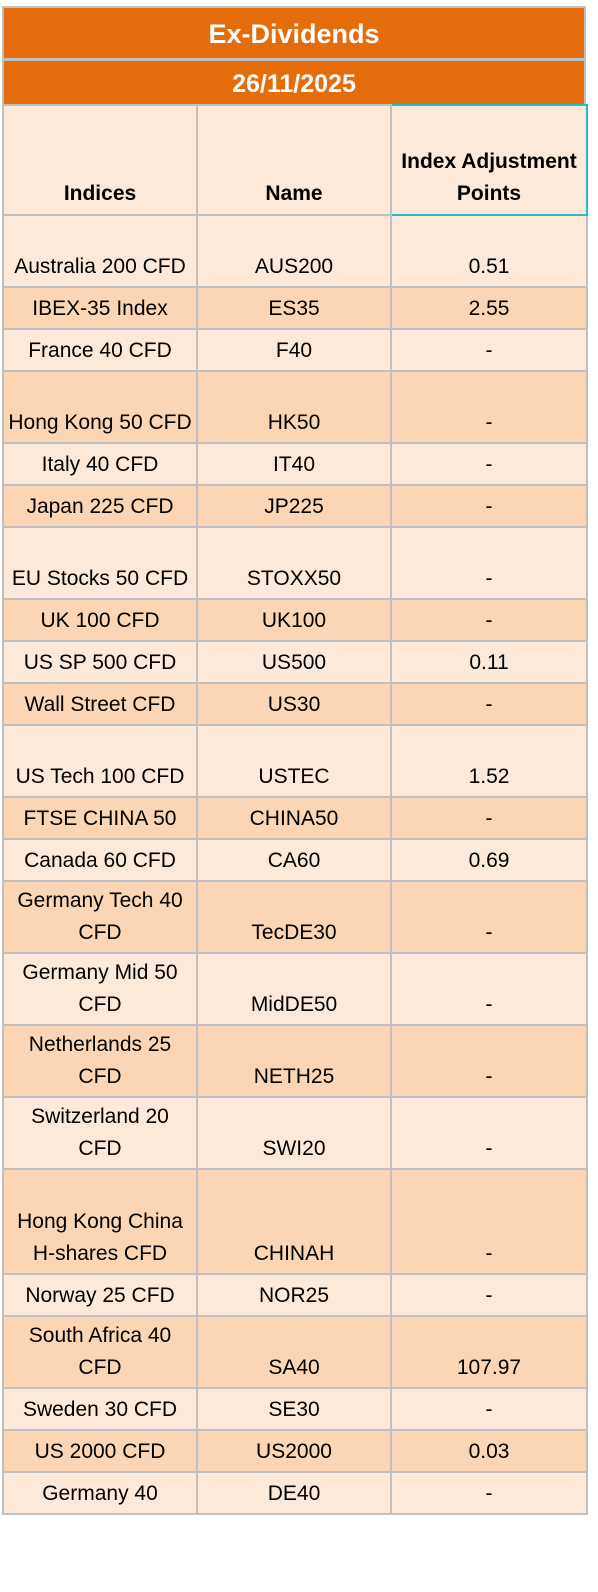 The image size is (598, 1592). Describe the element at coordinates (100, 761) in the screenshot. I see `index-cell: US Tech 100 CFD` at that location.